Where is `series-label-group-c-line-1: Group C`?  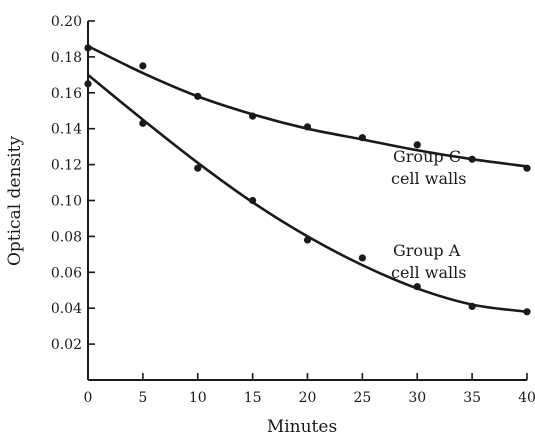
series-label-group-c-line-1: Group C is located at coordinates (427, 156).